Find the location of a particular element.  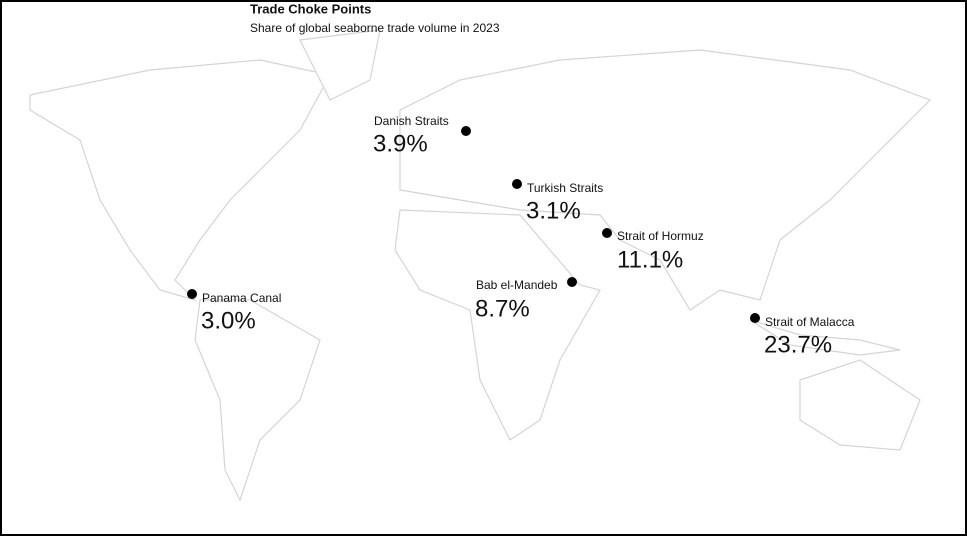

point-share: 8.7% is located at coordinates (502, 308).